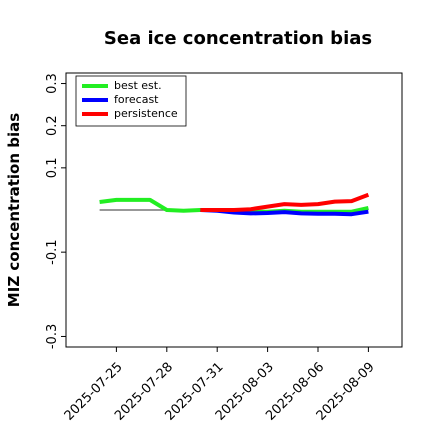 The image size is (440, 440). Describe the element at coordinates (52, 83) in the screenshot. I see `y-tick-label: 0.3` at that location.